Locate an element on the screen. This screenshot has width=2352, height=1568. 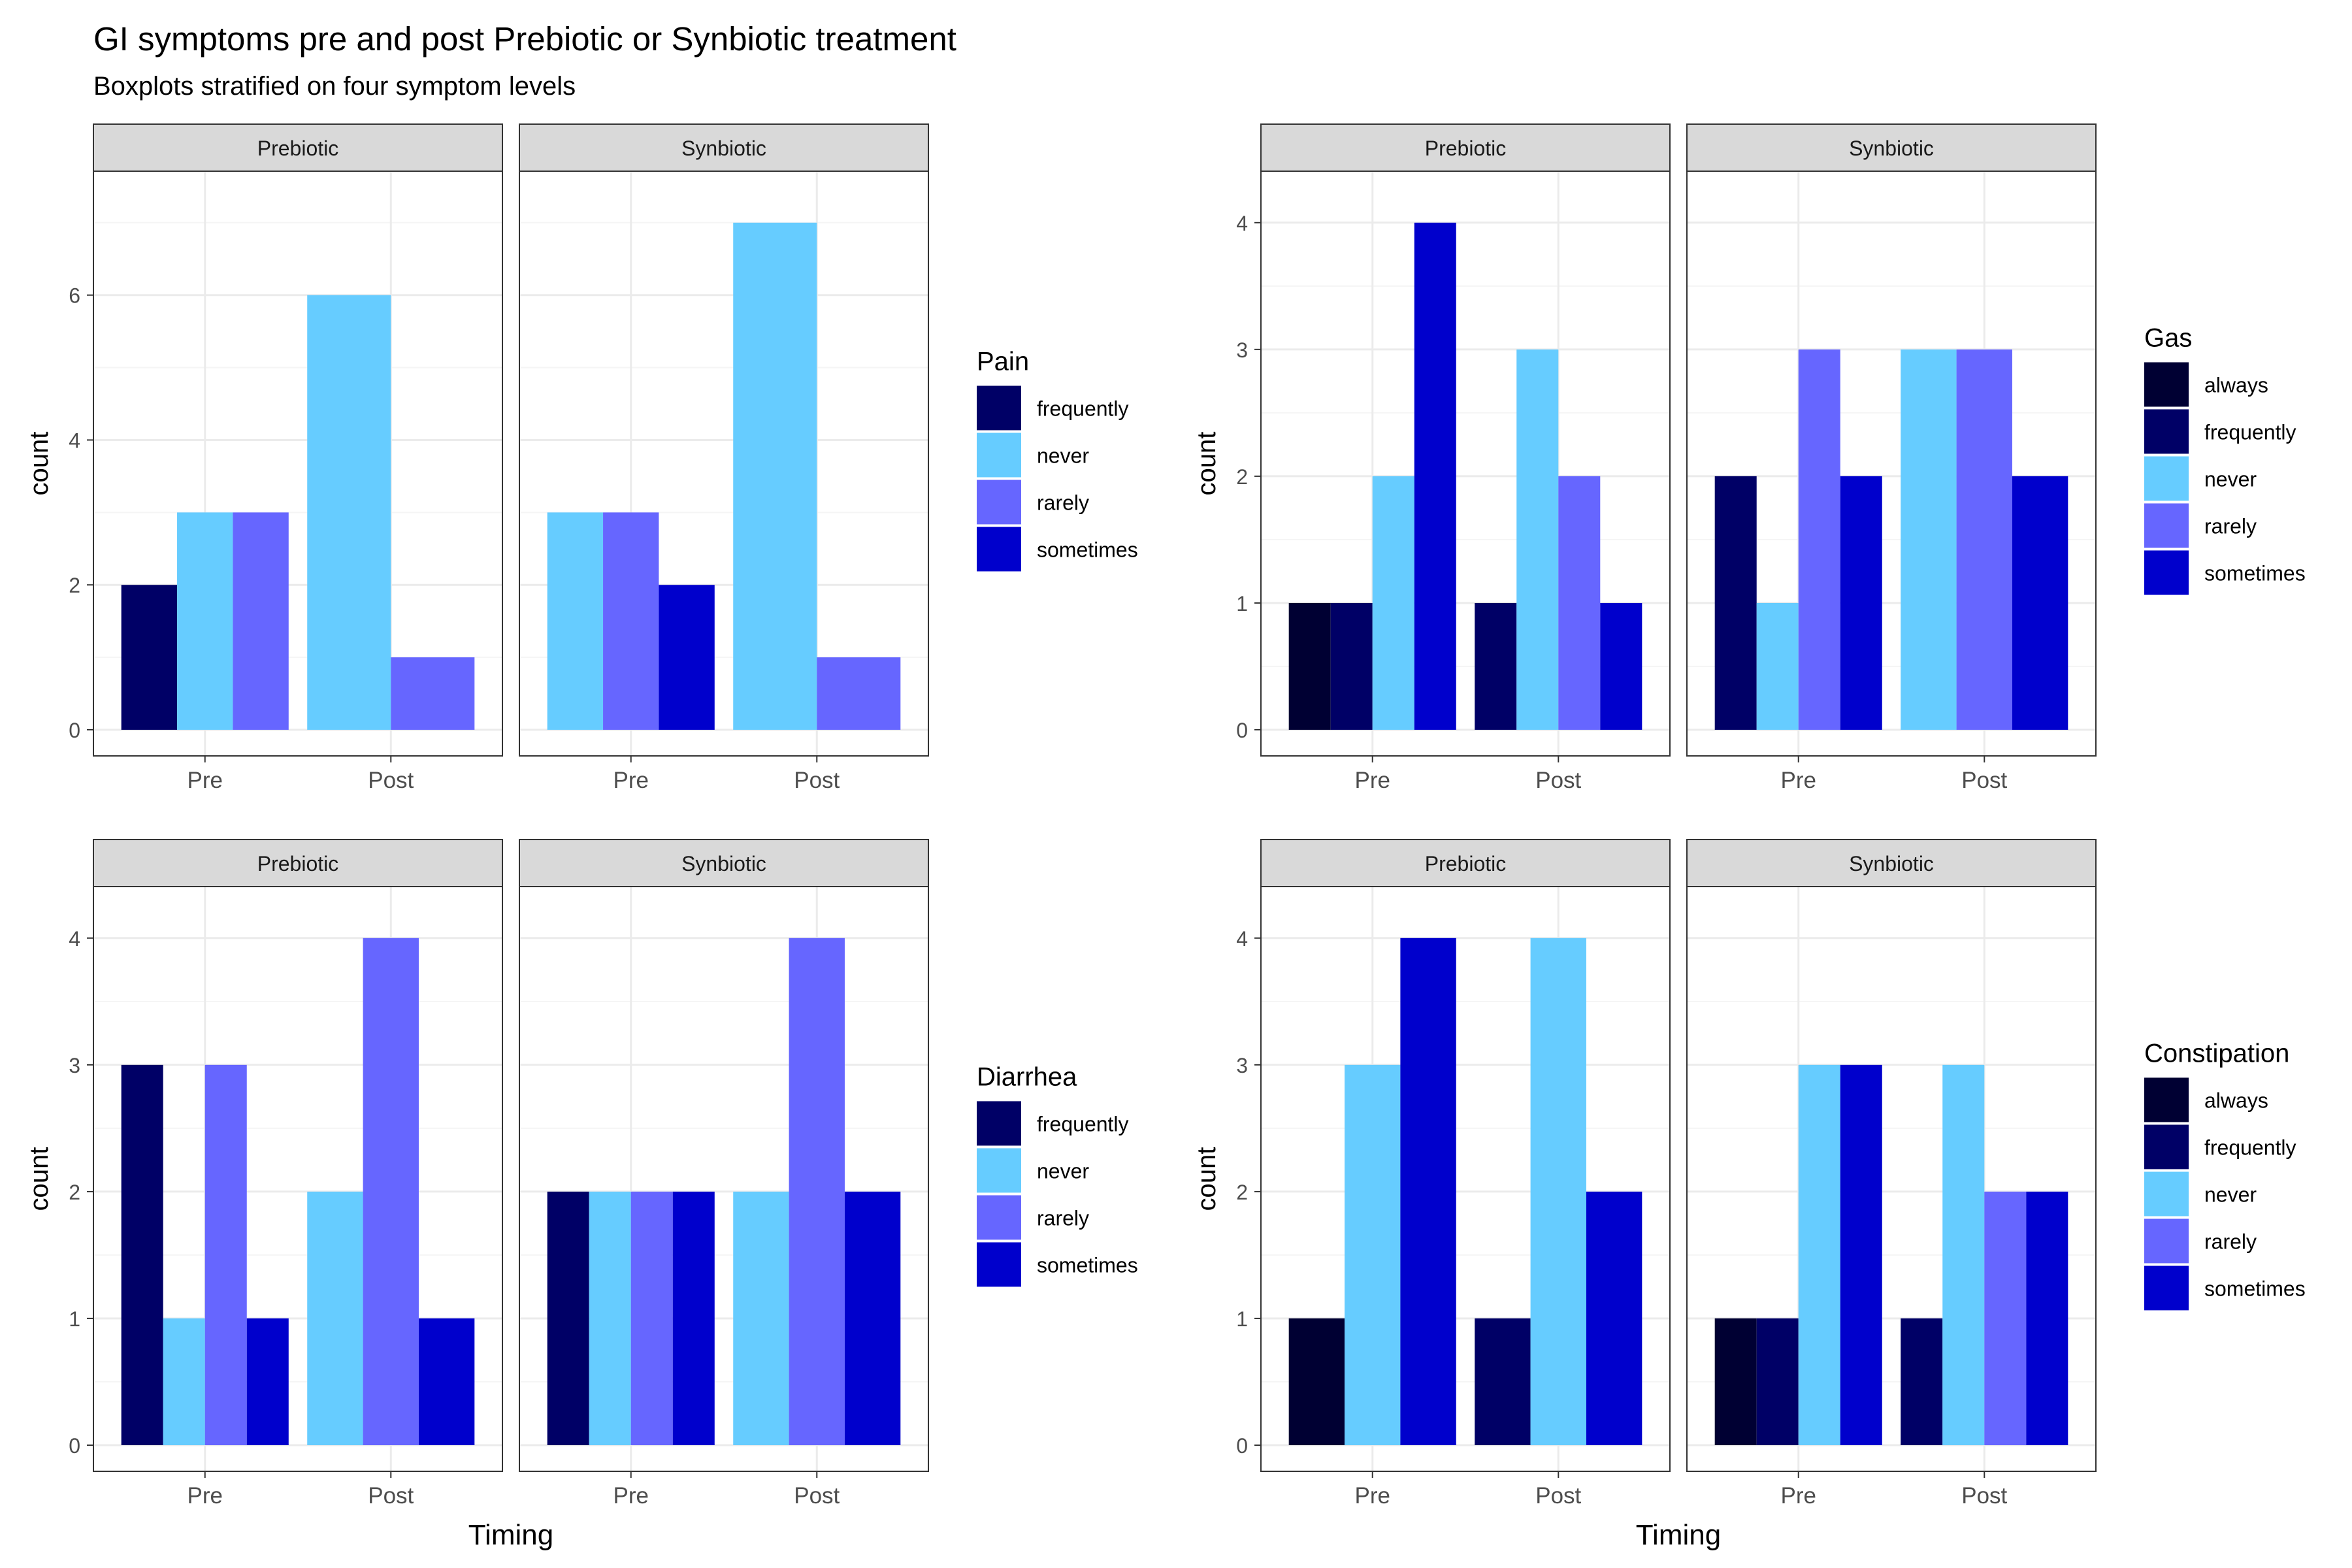
legend-key-never is located at coordinates (2166, 1194).